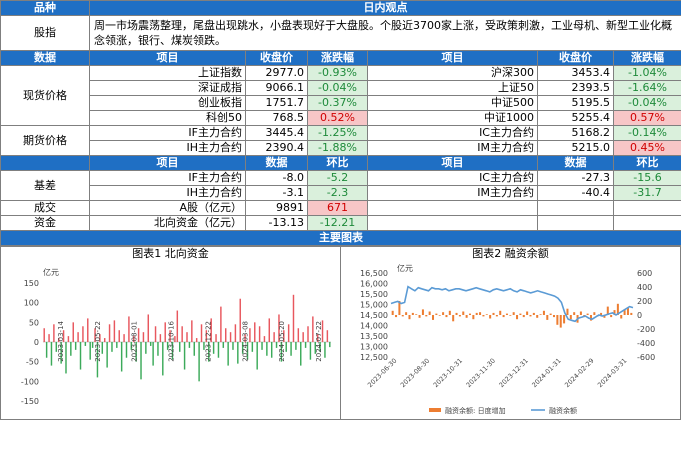 This screenshot has height=451, width=681. Describe the element at coordinates (575, 148) in the screenshot. I see `futures-close-right: 5215.0` at that location.